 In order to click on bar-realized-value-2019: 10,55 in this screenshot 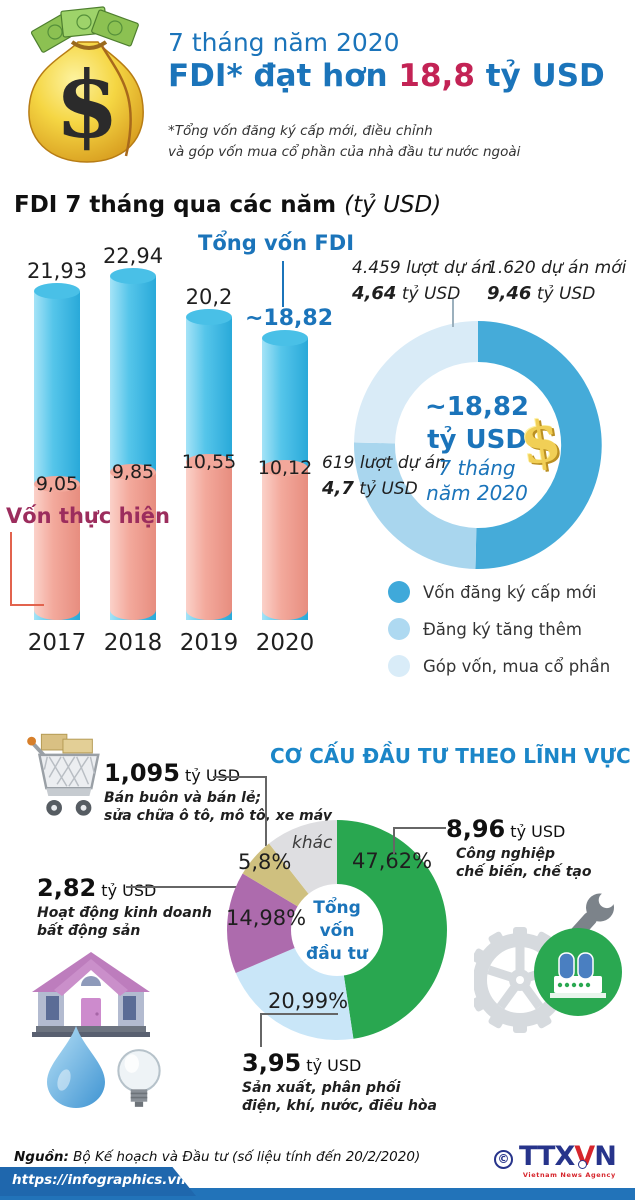, I will do `click(209, 462)`.